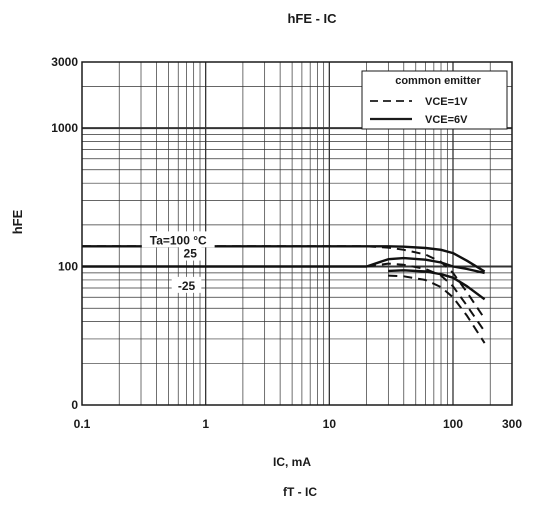 This screenshot has height=509, width=541. I want to click on temperature-annotations: Ta=100 °C25 -25, so click(178, 262).